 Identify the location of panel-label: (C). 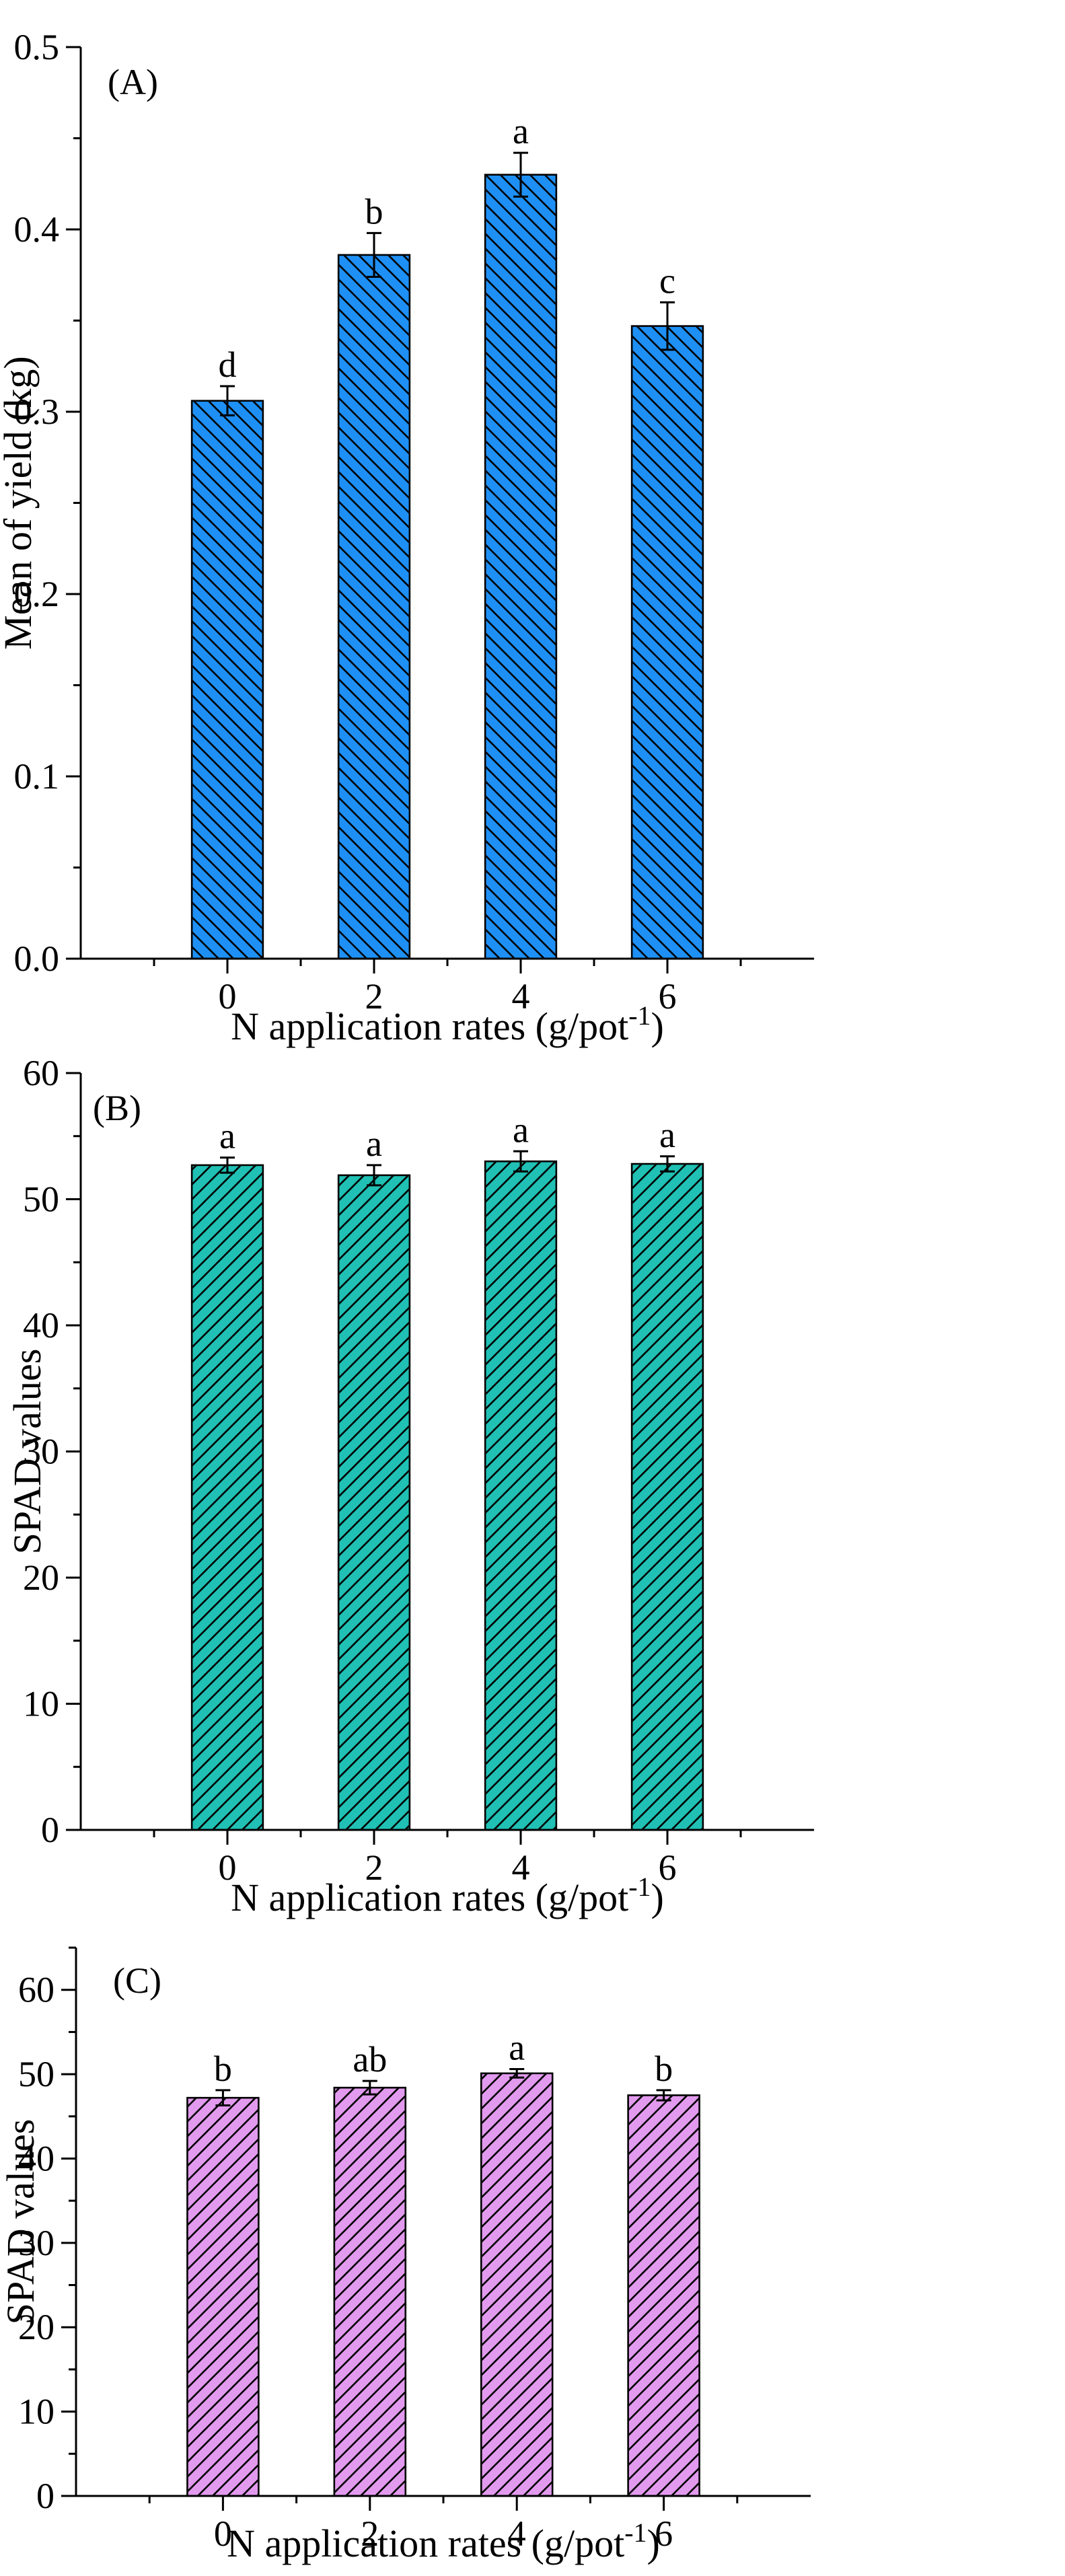
(137, 1980).